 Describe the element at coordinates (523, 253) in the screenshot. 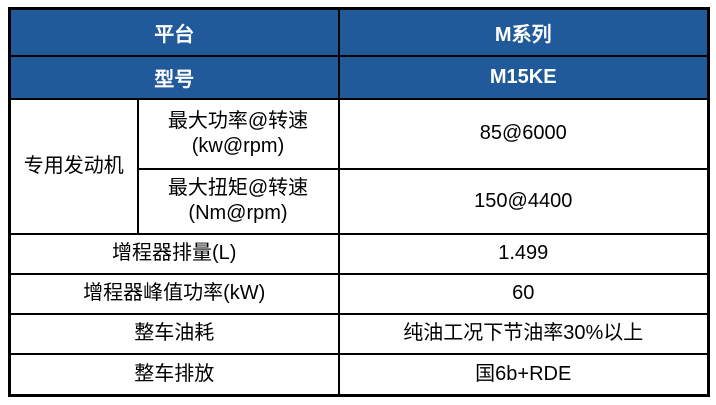

I see `displacement-value-cell: 1.499` at that location.